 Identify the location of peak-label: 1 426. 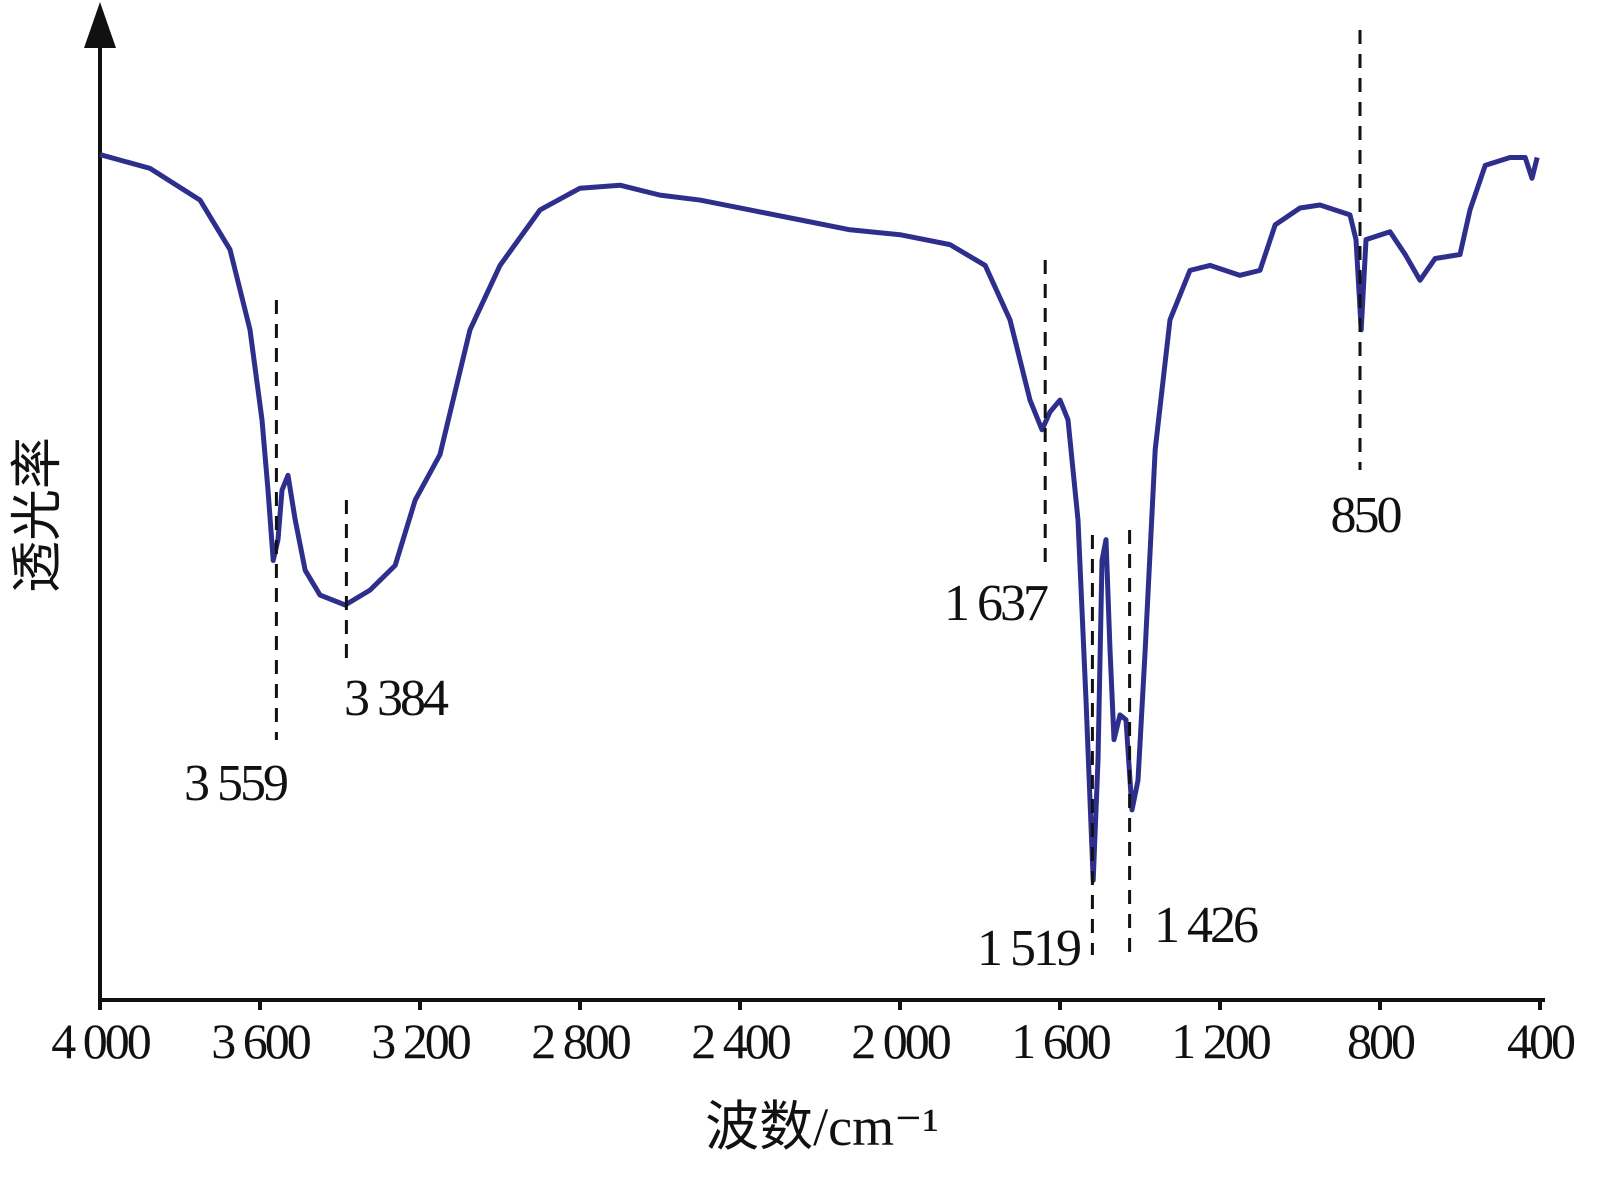
(1206, 925).